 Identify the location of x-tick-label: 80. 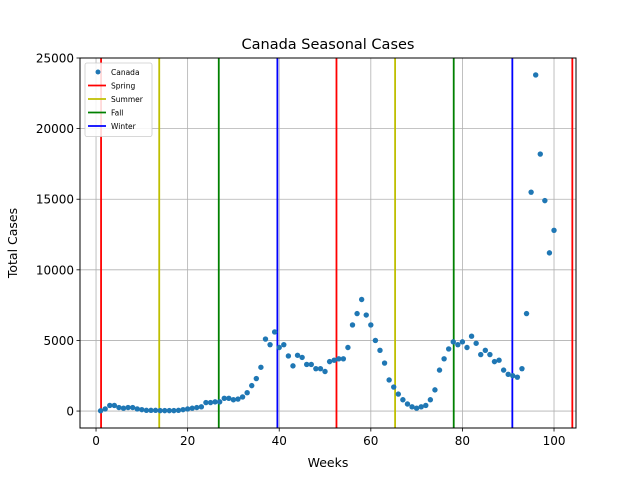
(462, 441).